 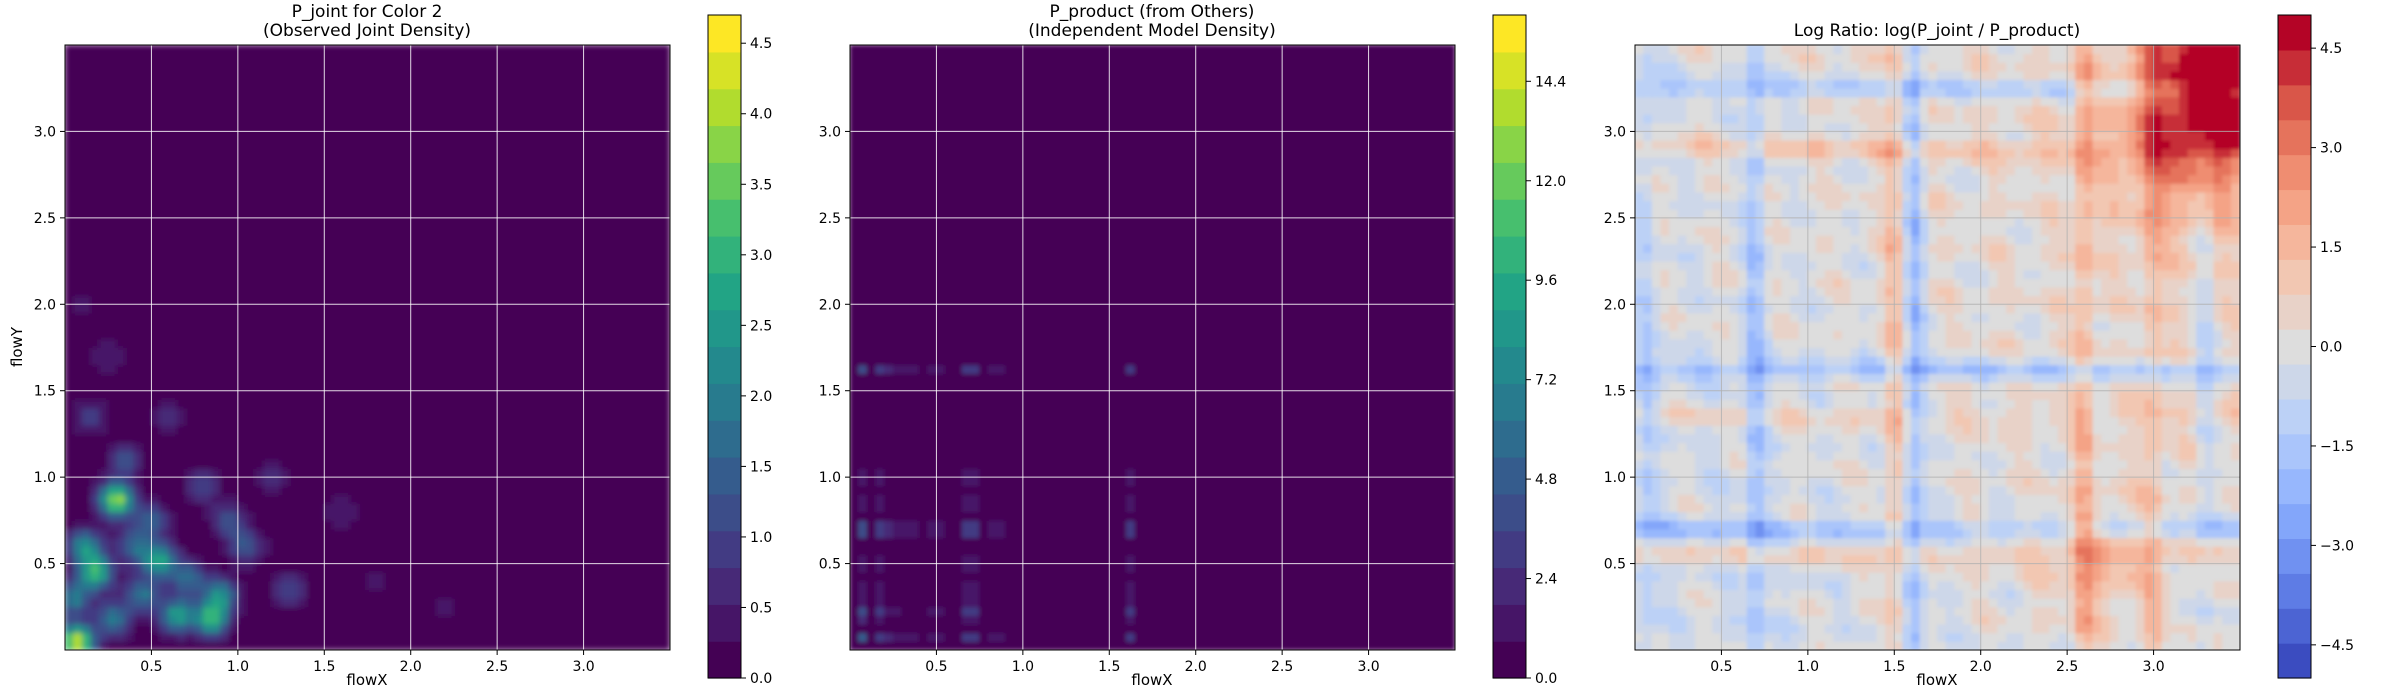 I want to click on panel-subtitle: (Independent Model Density), so click(x=1152, y=31).